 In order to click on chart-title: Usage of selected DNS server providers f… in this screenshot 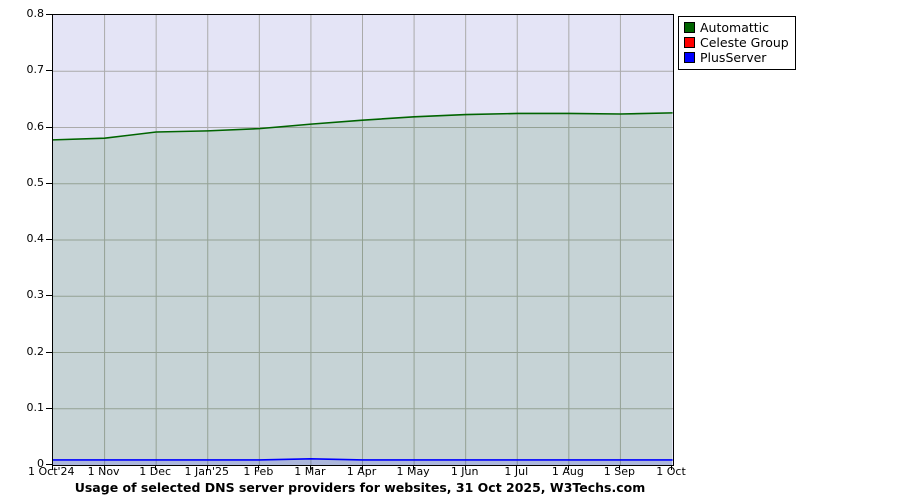, I will do `click(360, 487)`.